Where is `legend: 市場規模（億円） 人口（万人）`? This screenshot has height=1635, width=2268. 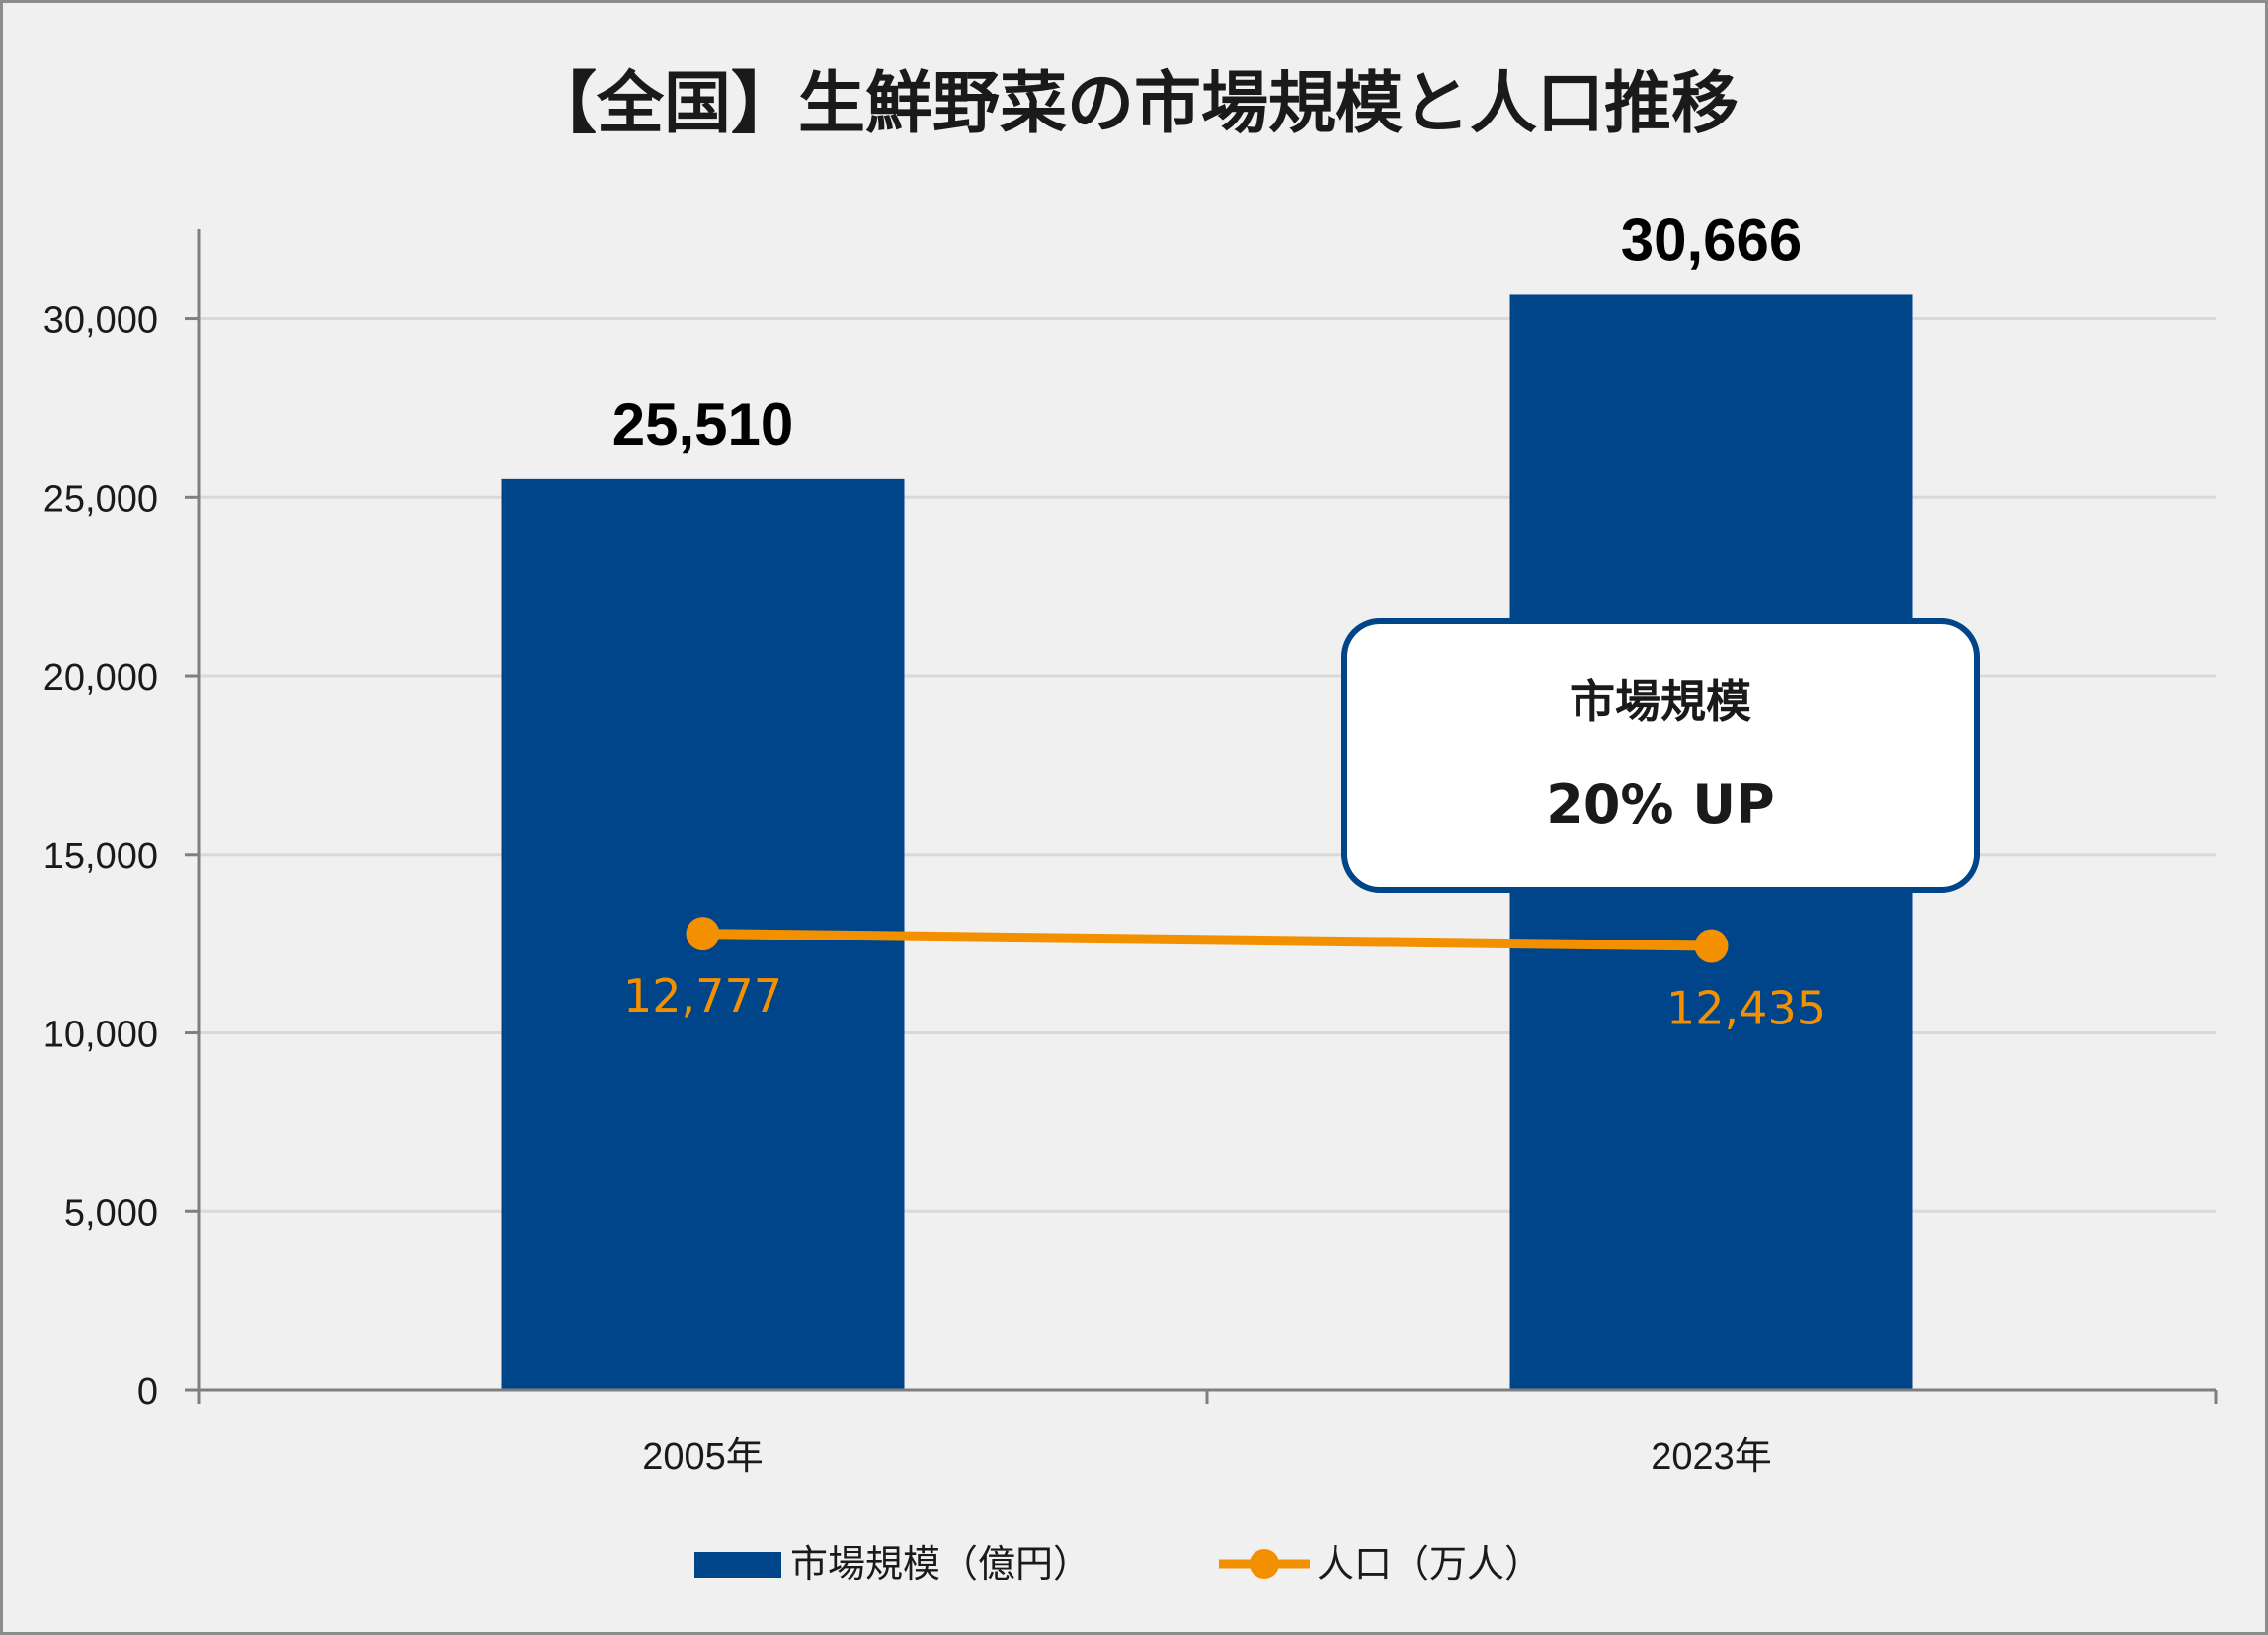 legend: 市場規模（億円） 人口（万人） is located at coordinates (1118, 1564).